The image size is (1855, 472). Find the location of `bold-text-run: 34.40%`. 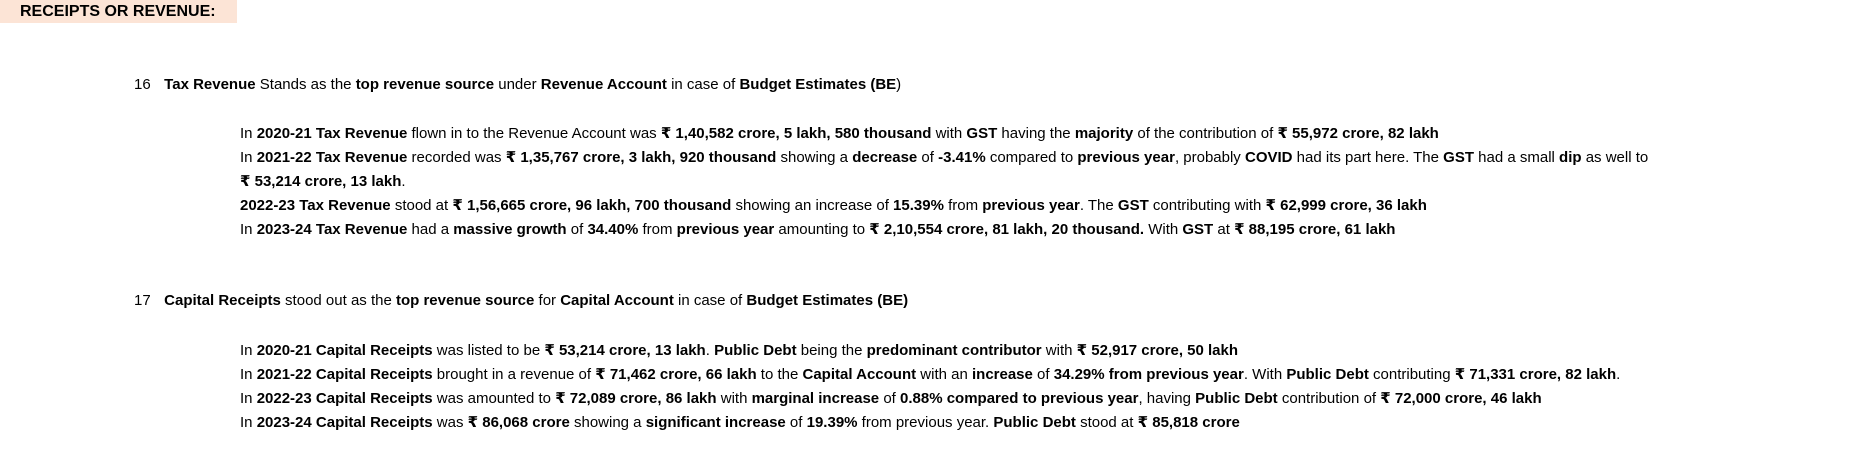

bold-text-run: 34.40% is located at coordinates (613, 229).